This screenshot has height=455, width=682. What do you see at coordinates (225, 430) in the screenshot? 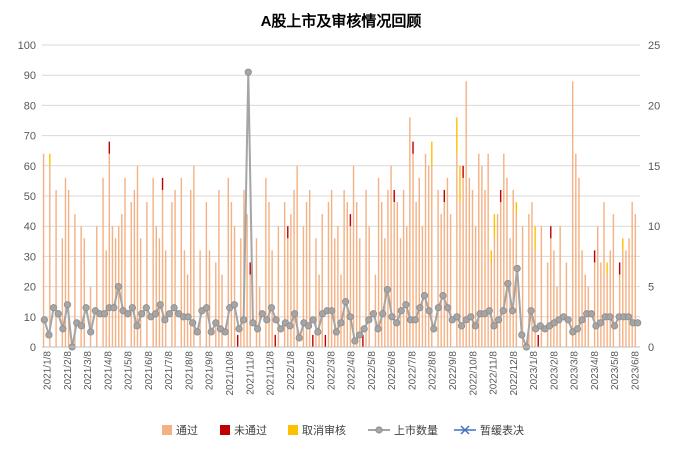
I see `legend-swatch-failed` at bounding box center [225, 430].